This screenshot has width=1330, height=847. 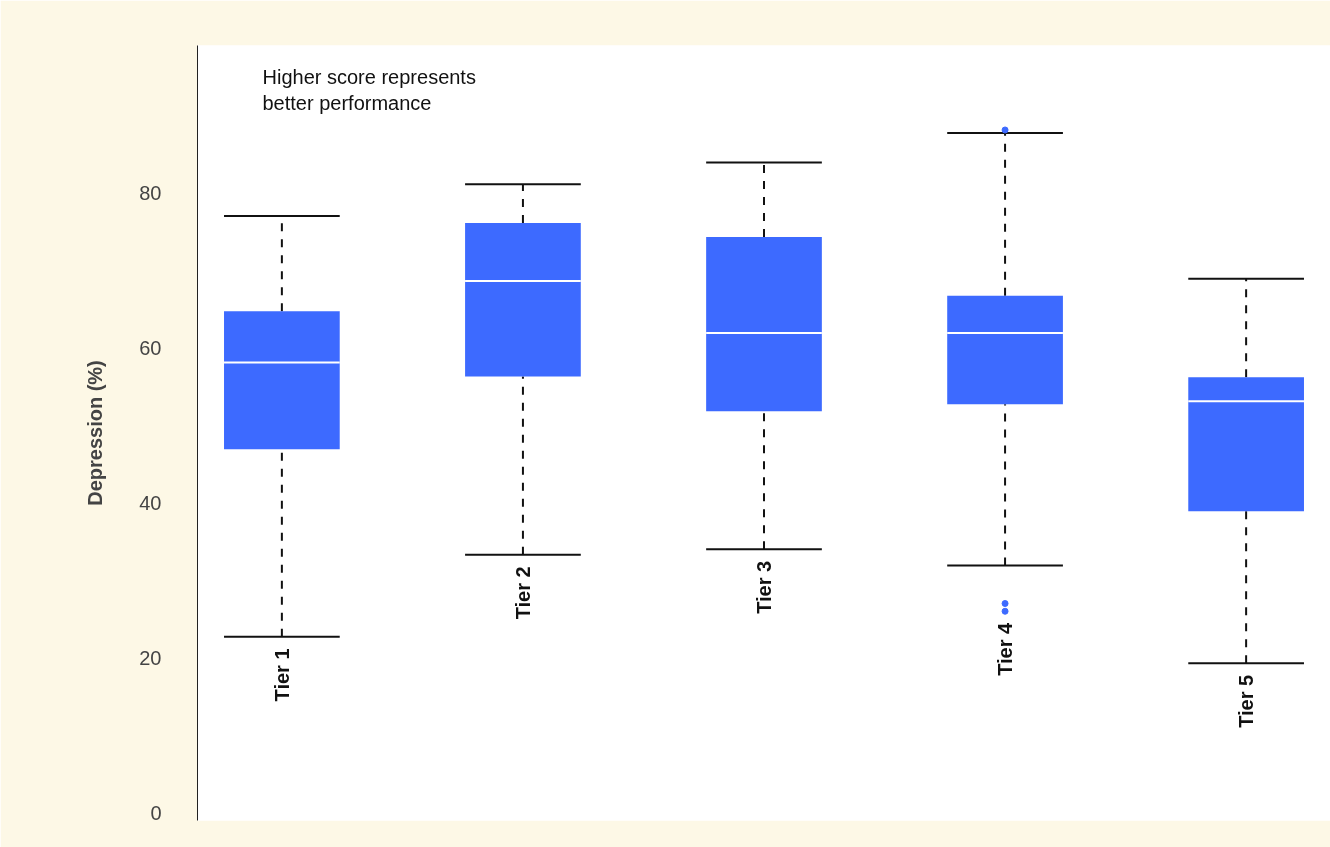 I want to click on x-tick-label: Tier 5, so click(x=1246, y=701).